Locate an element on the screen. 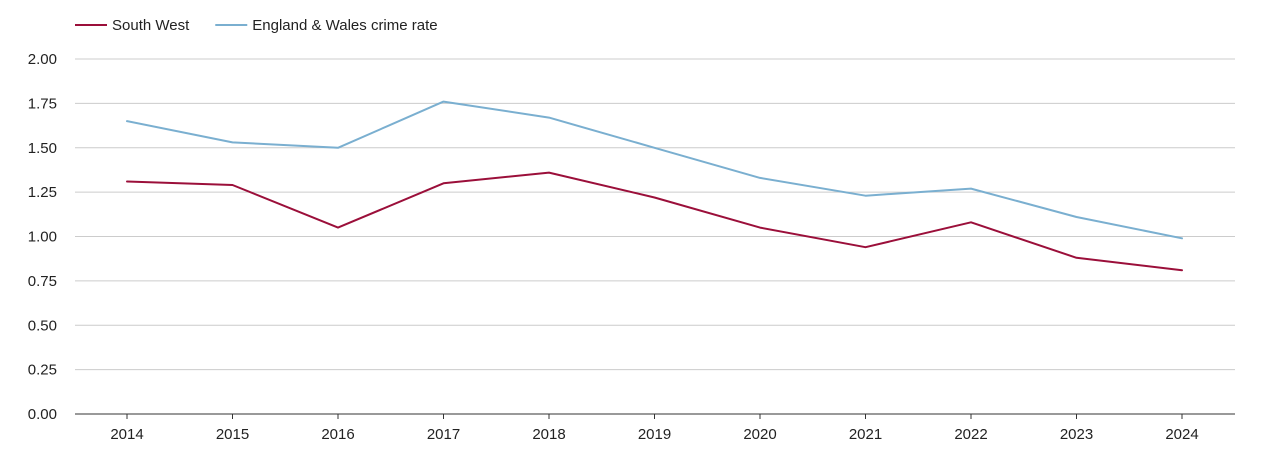 Image resolution: width=1270 pixels, height=450 pixels. y-tick-label: 1.75 is located at coordinates (42, 103).